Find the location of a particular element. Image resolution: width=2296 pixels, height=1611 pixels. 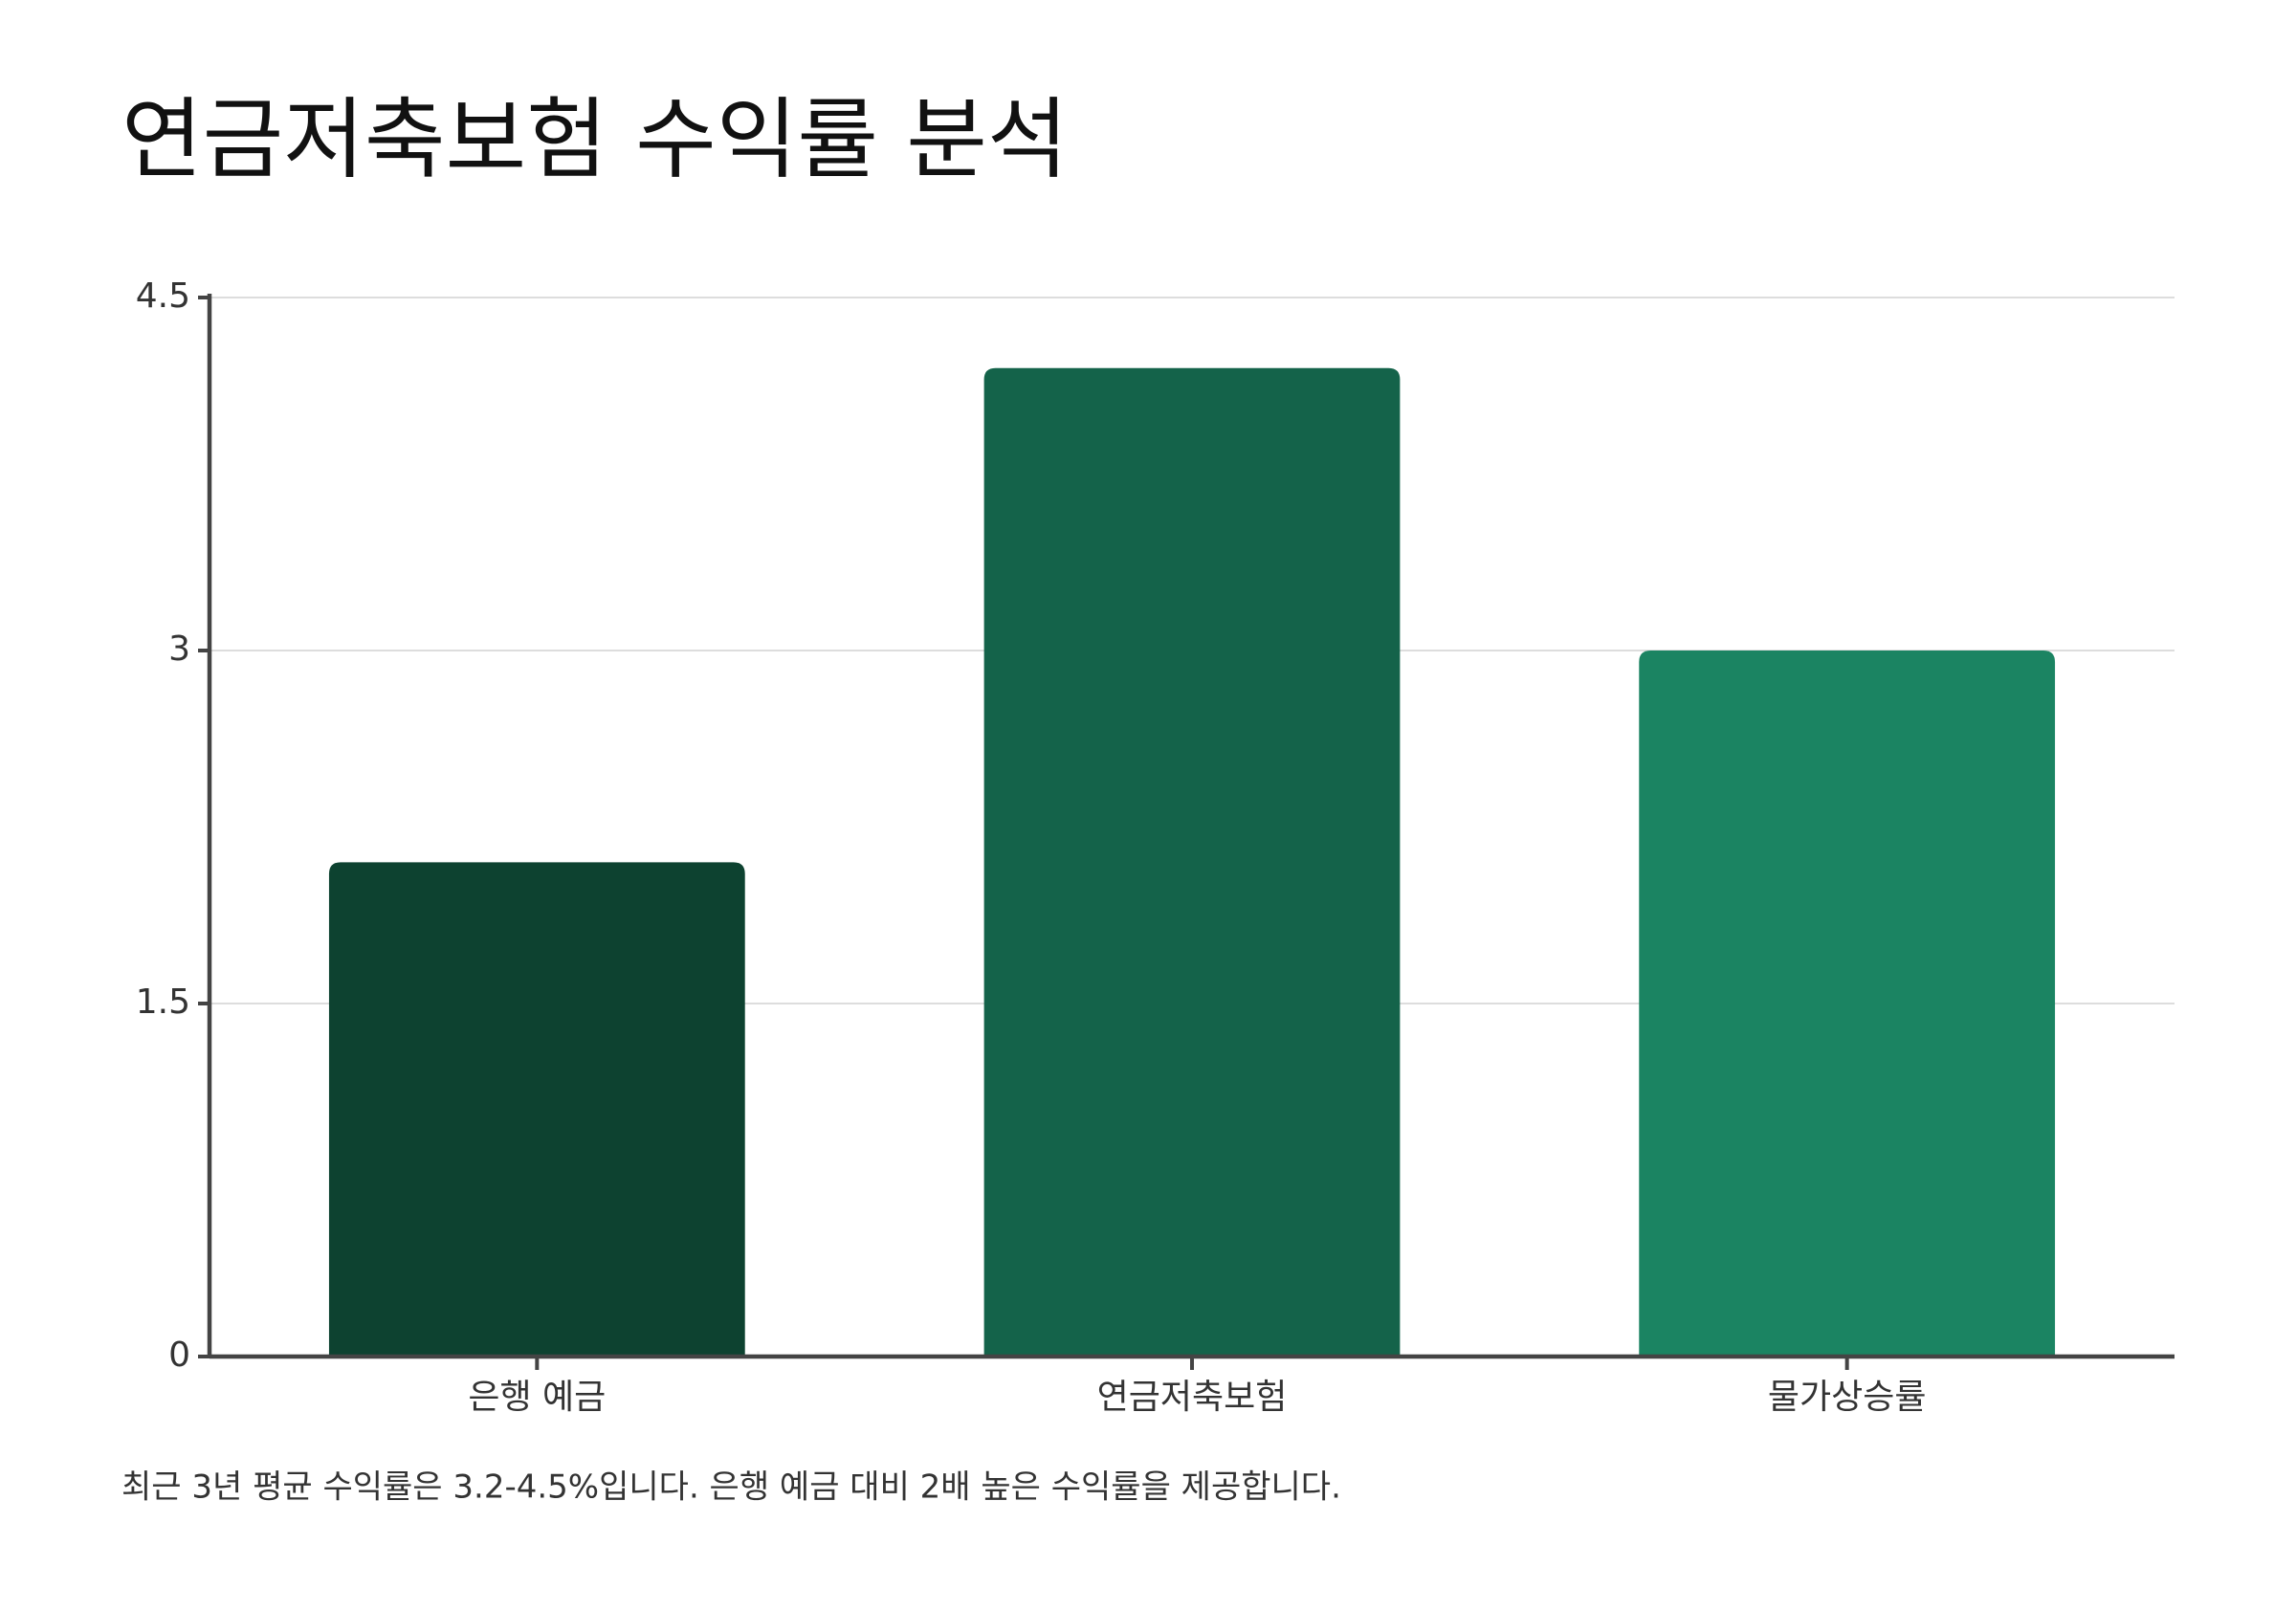

chart-title: 연금저축보험 수익률 분석 is located at coordinates (595, 139).